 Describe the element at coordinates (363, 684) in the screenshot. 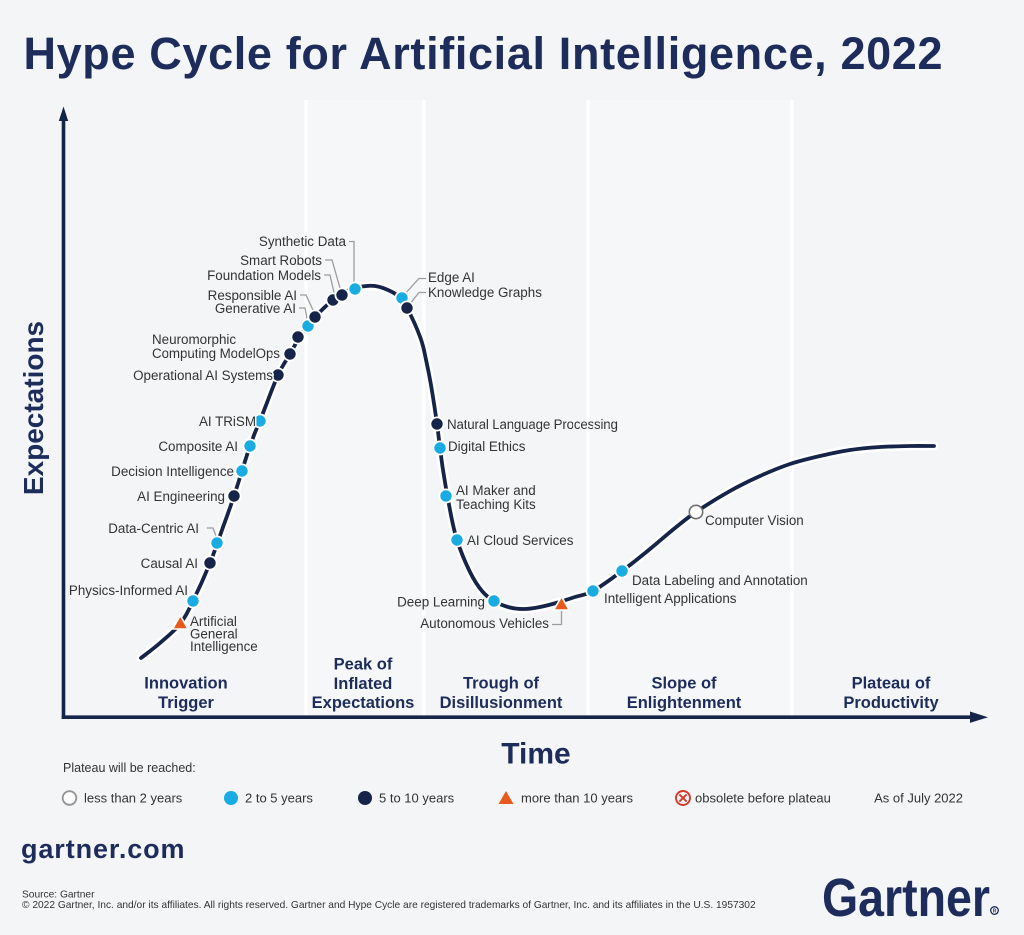

I see `svg-text: Inflated` at that location.